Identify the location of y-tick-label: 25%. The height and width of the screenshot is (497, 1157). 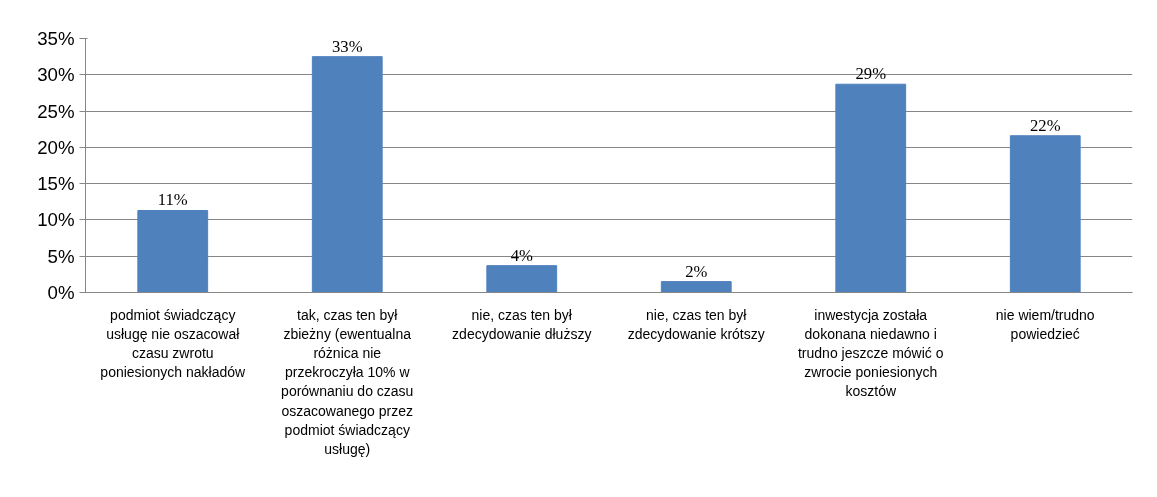
(56, 111).